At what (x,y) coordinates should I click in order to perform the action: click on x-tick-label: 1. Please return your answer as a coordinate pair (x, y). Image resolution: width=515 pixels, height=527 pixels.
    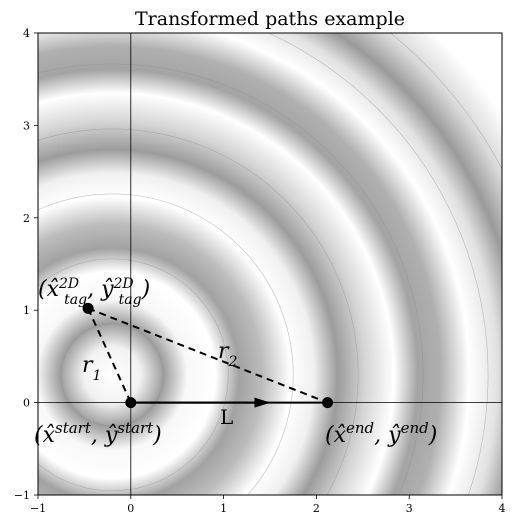
    Looking at the image, I should click on (223, 508).